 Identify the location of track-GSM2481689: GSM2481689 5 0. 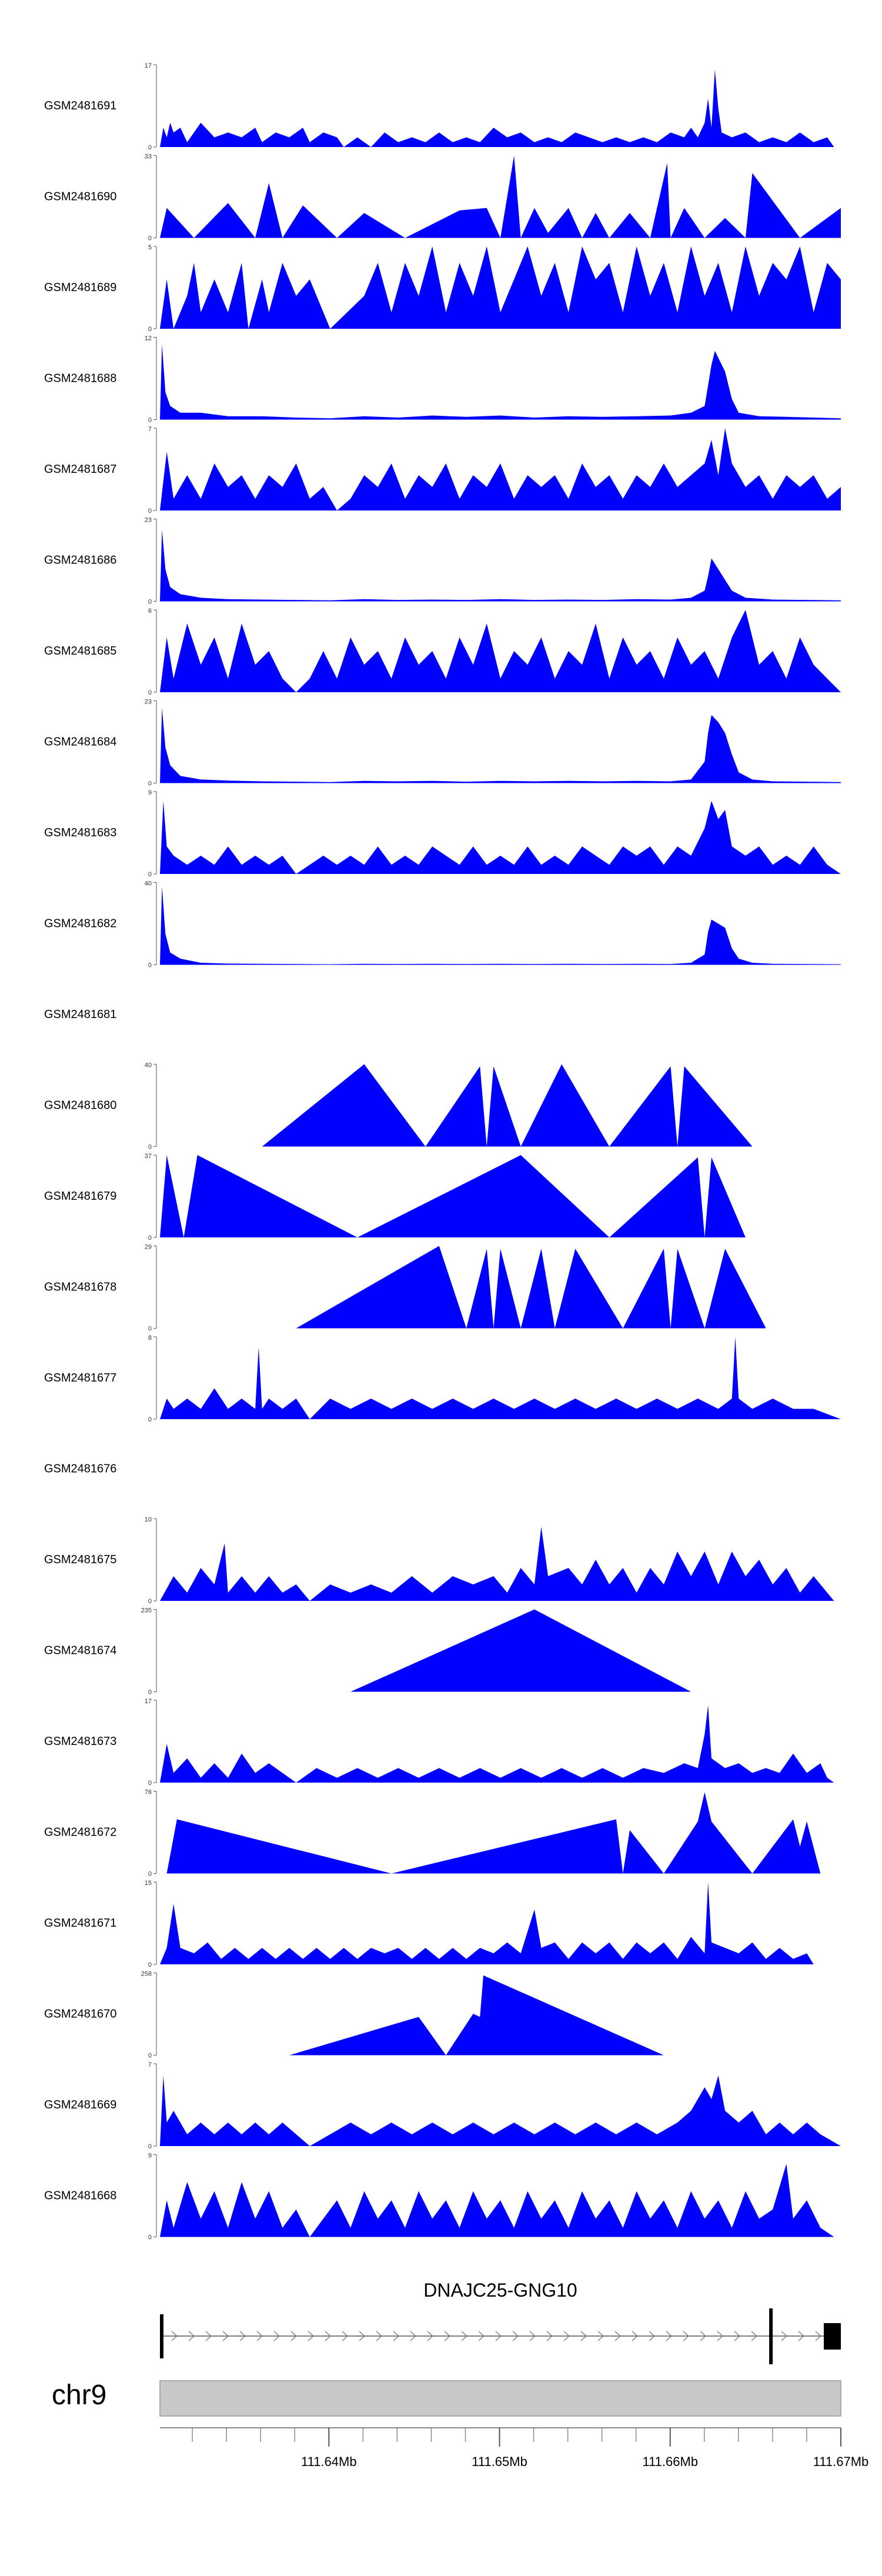
(442, 288).